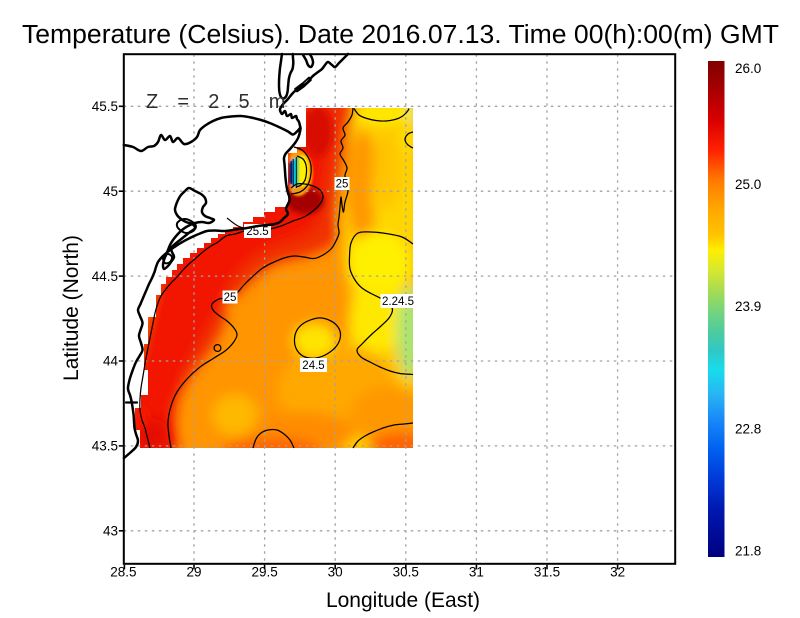 This screenshot has width=800, height=618. What do you see at coordinates (748, 306) in the screenshot?
I see `svg-text: 23.9` at bounding box center [748, 306].